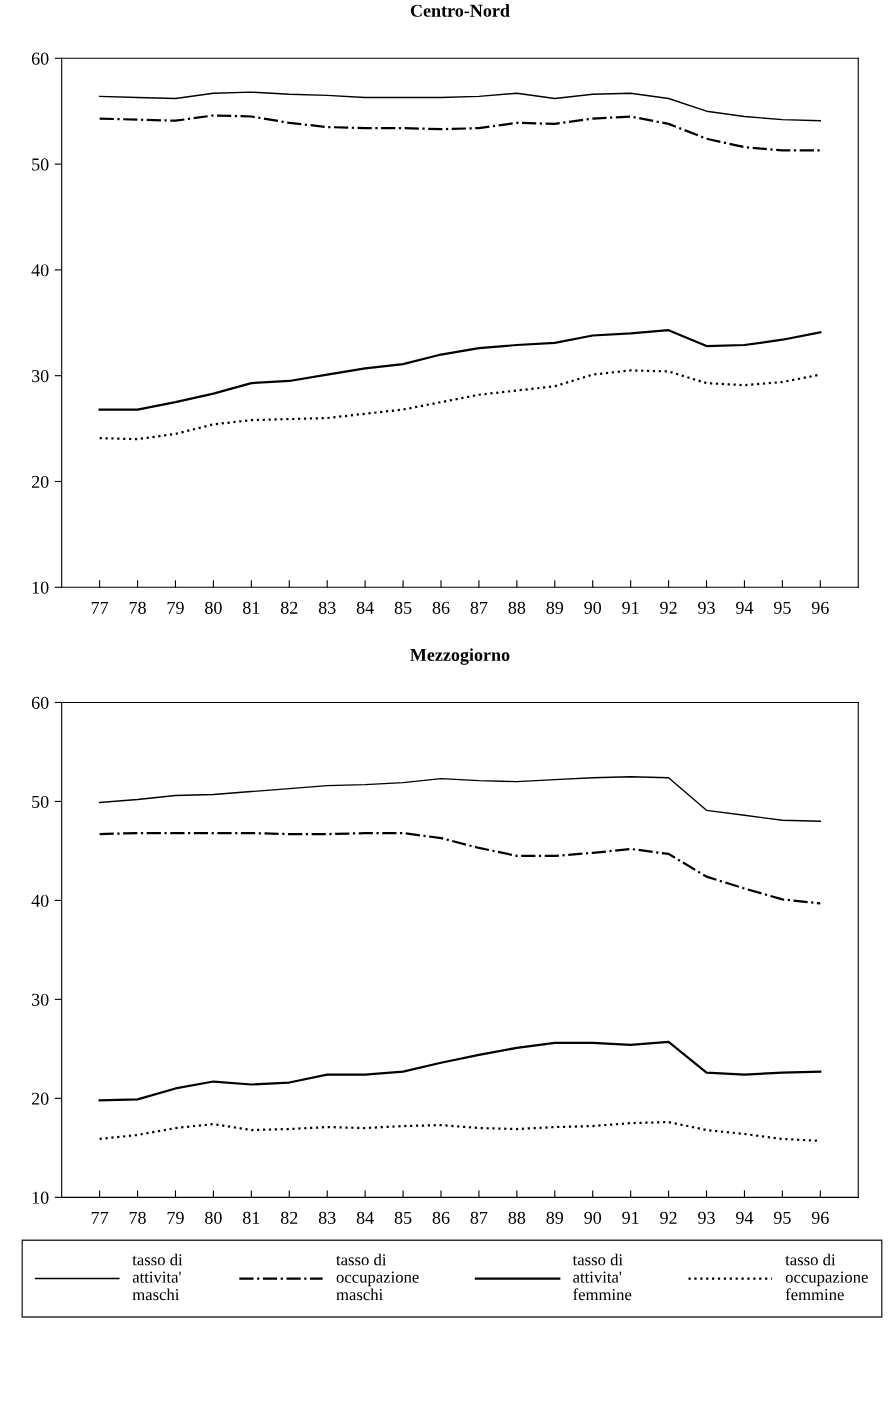  What do you see at coordinates (377, 1277) in the screenshot?
I see `legend-label: tasso di occupazione maschi` at bounding box center [377, 1277].